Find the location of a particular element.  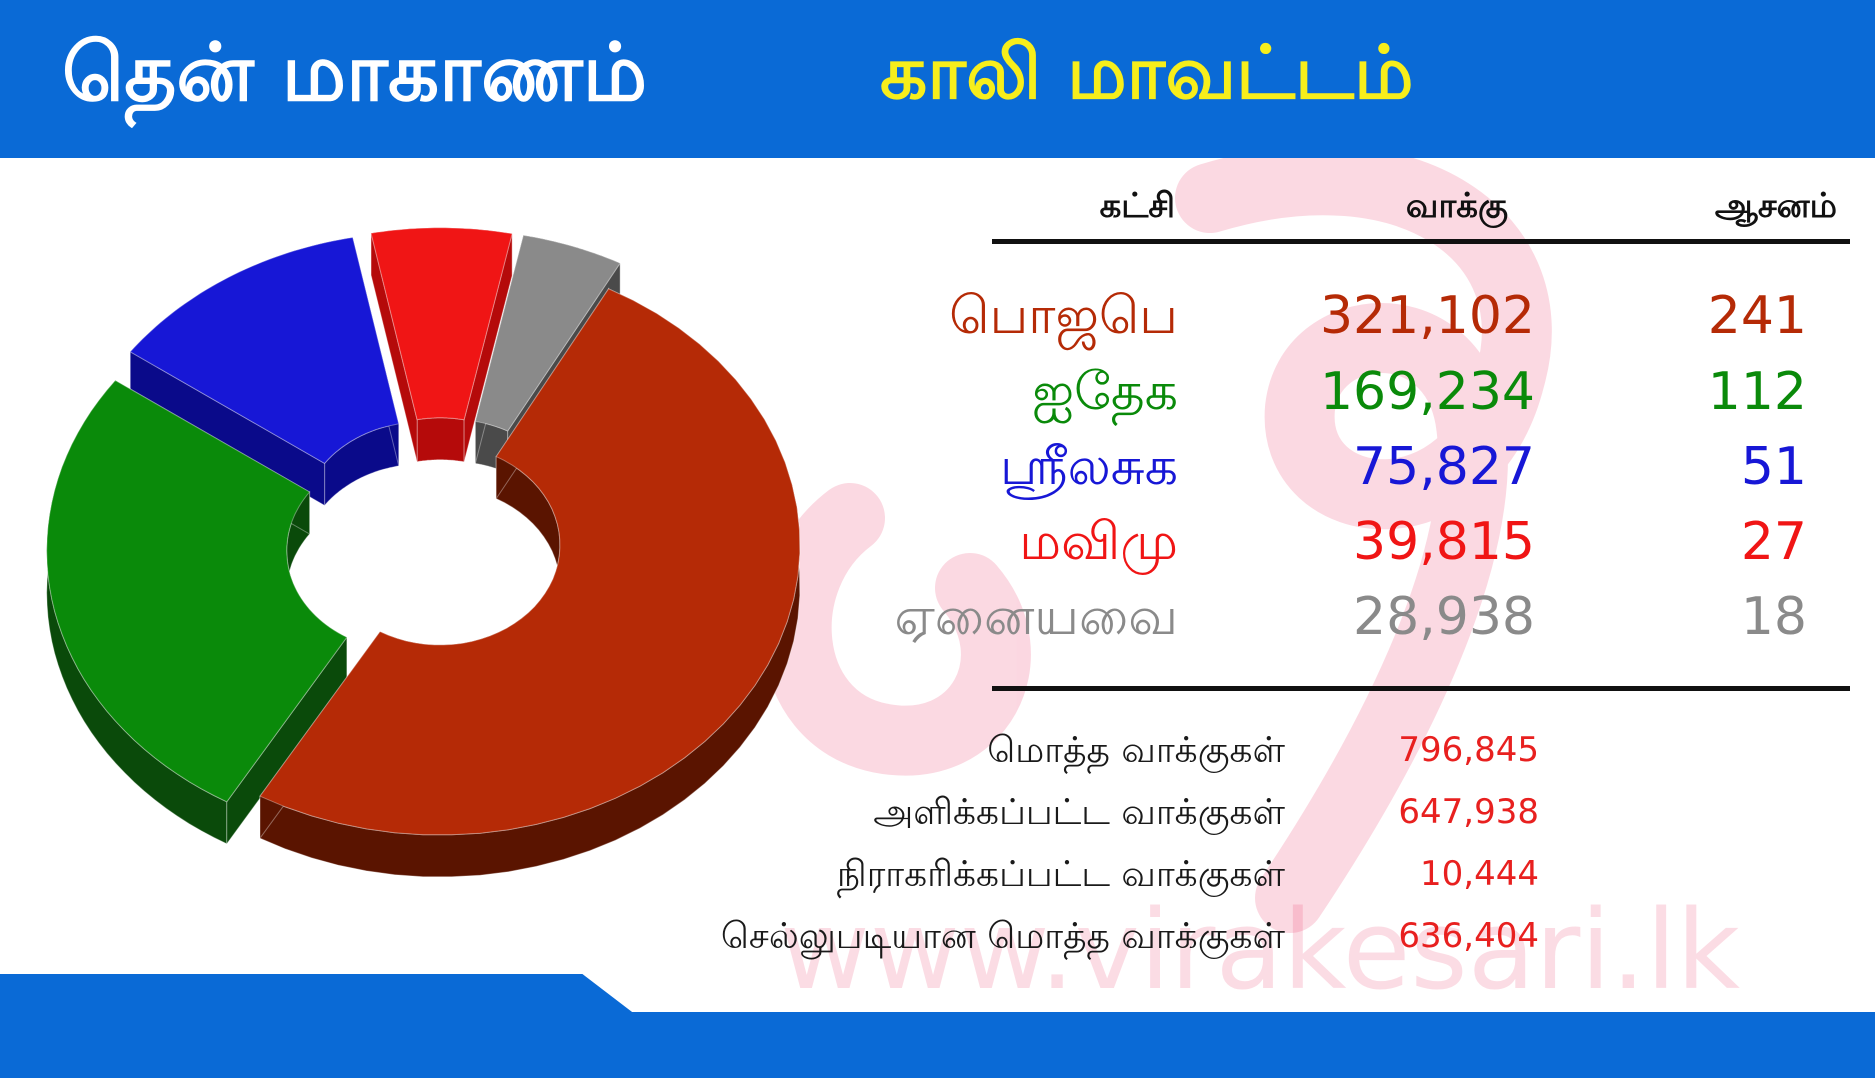

party-seats: 18 is located at coordinates (1773, 617).